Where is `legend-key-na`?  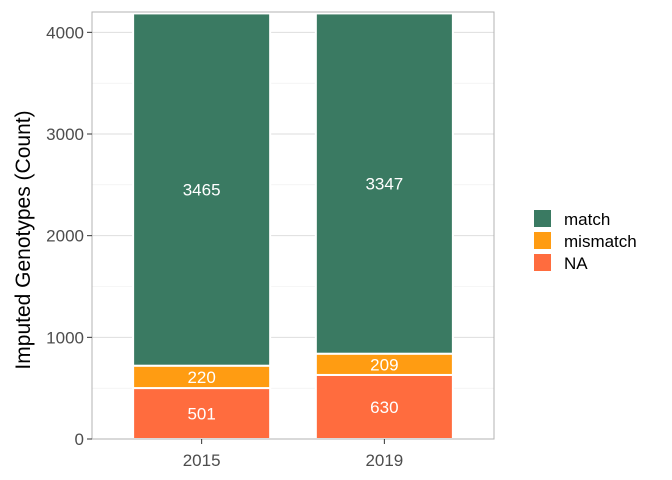 legend-key-na is located at coordinates (542, 262).